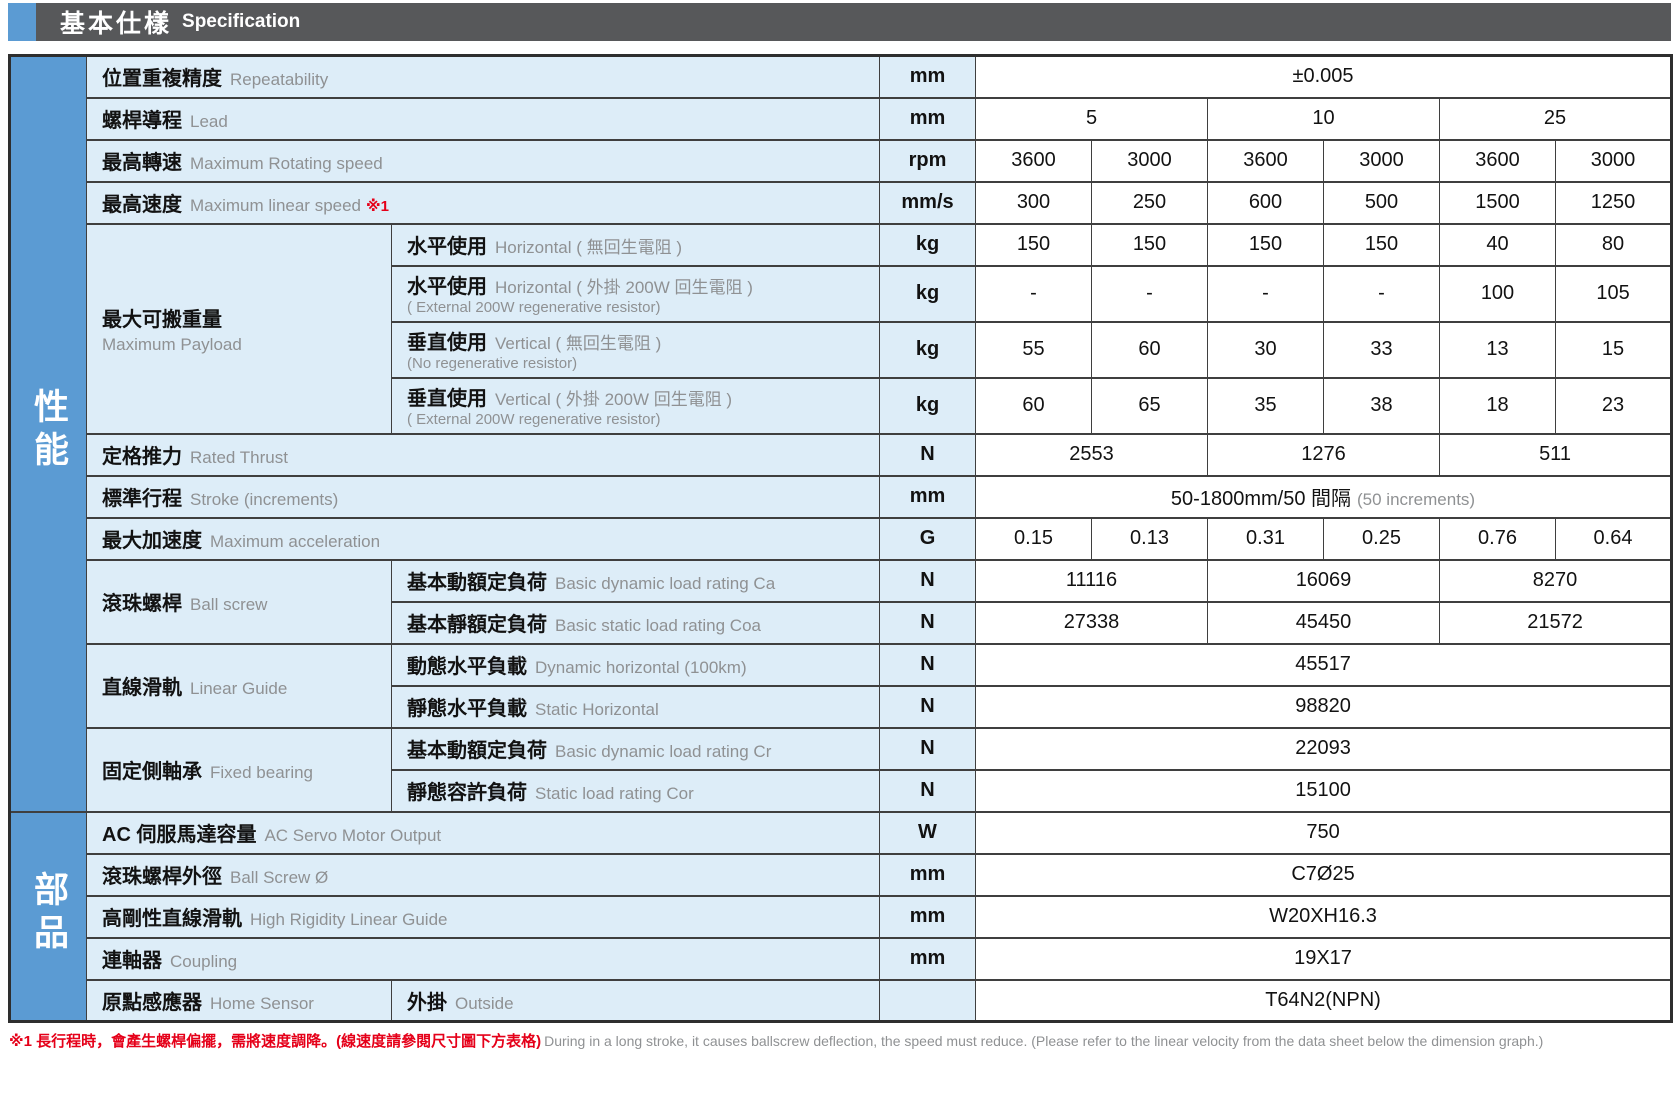  Describe the element at coordinates (927, 1000) in the screenshot. I see `unit-cell` at that location.